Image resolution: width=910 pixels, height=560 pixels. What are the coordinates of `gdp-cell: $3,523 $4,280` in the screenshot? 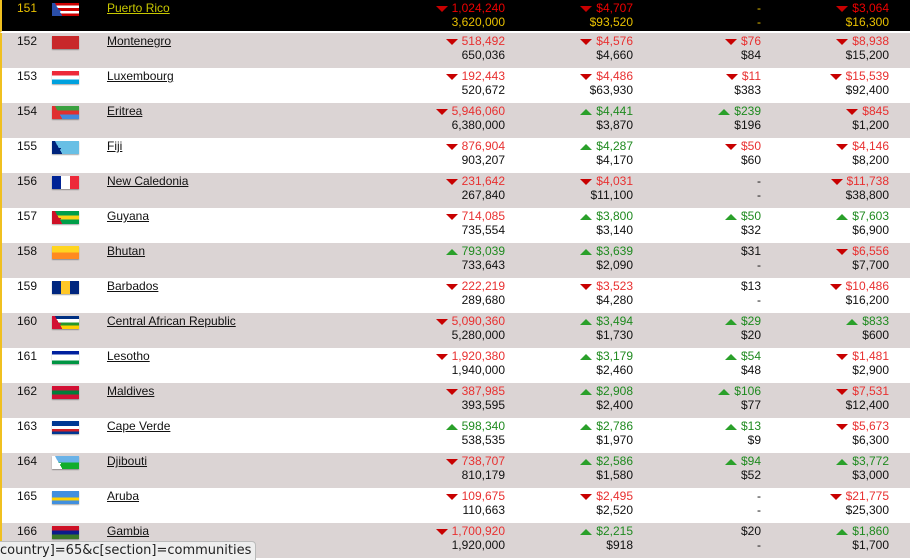 It's located at (606, 293).